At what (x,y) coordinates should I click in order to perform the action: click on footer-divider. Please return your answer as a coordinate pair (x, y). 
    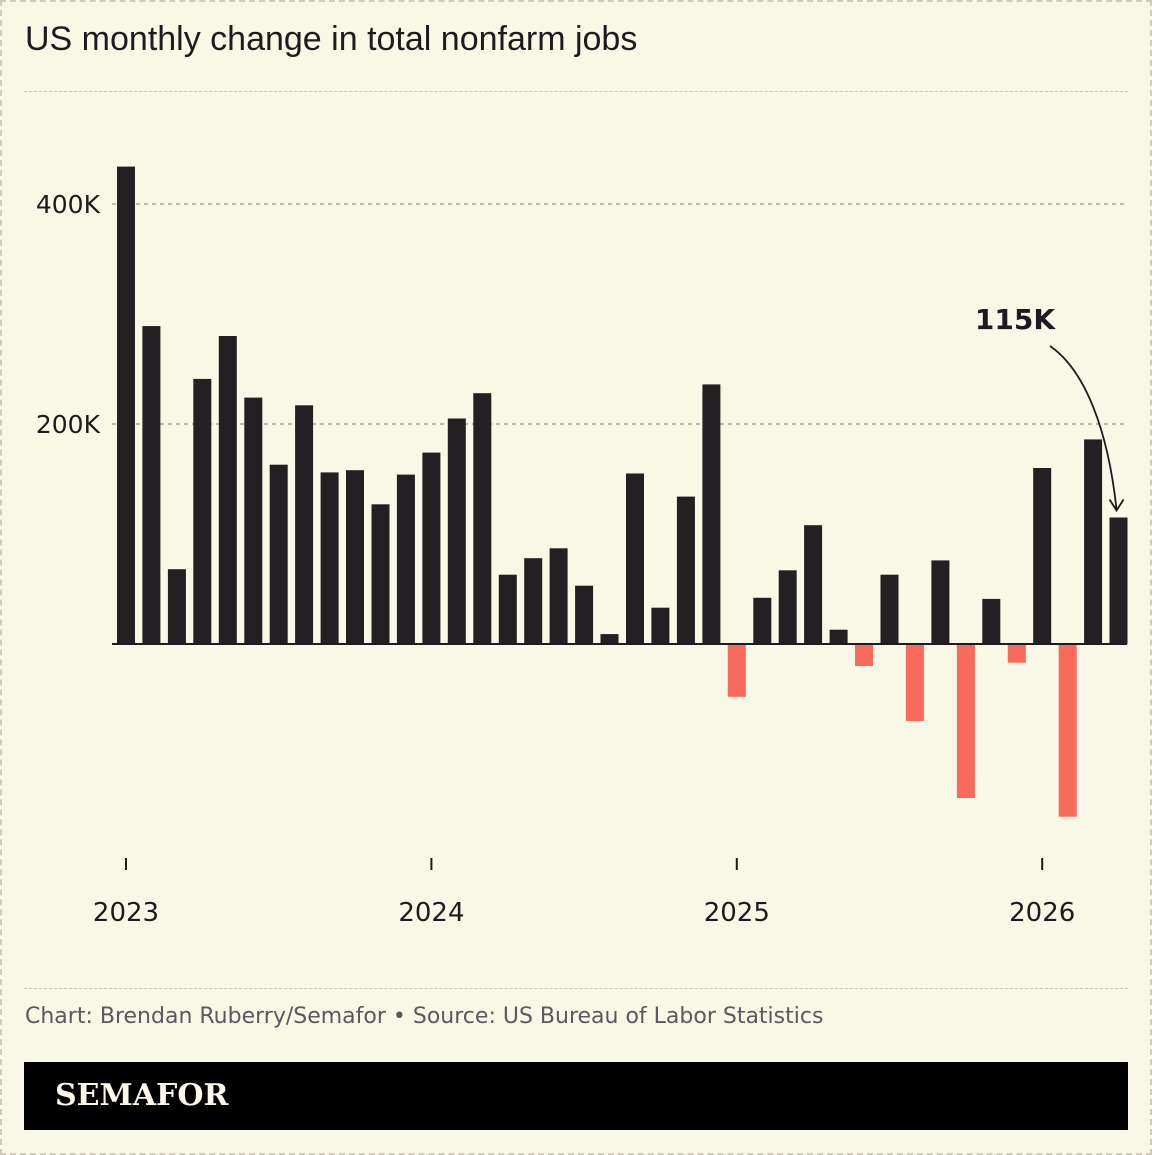
    Looking at the image, I should click on (576, 988).